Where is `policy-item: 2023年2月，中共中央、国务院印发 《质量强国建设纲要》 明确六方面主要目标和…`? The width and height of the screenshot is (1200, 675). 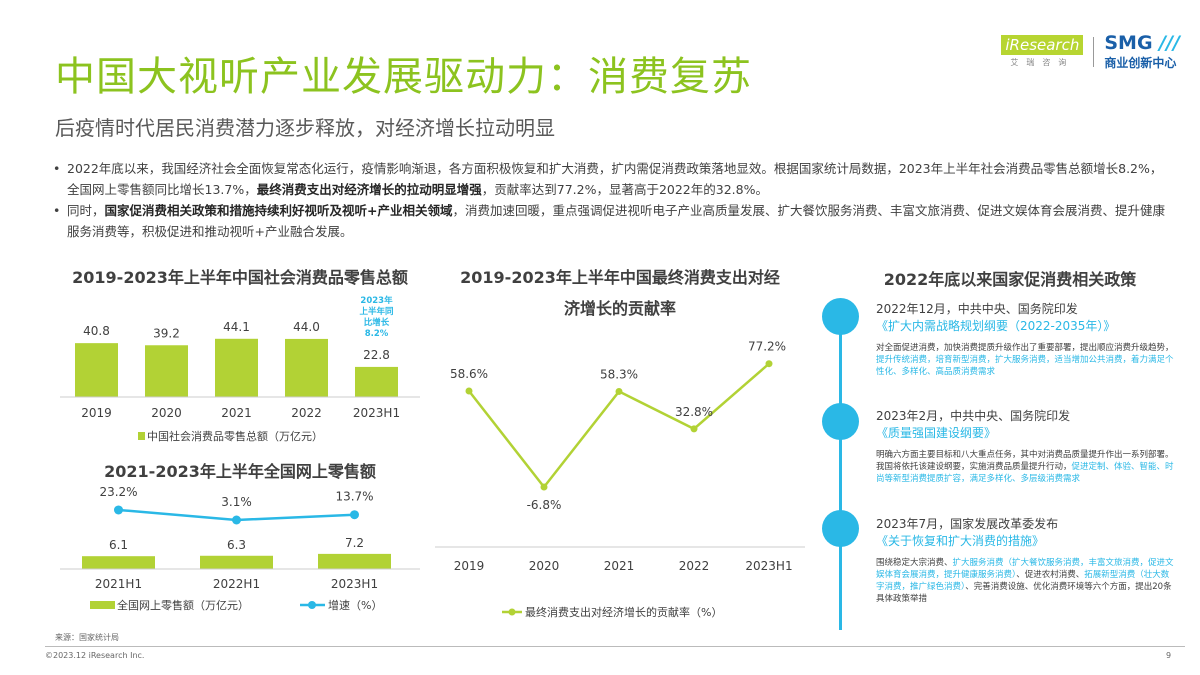 policy-item: 2023年2月，中共中央、国务院印发 《质量强国建设纲要》 明确六方面主要目标和… is located at coordinates (1025, 446).